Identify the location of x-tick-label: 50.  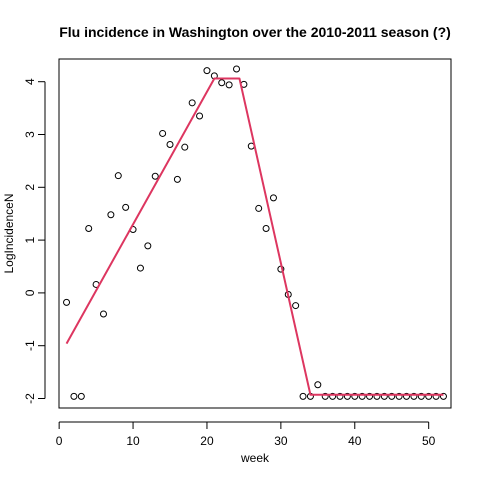
(429, 441).